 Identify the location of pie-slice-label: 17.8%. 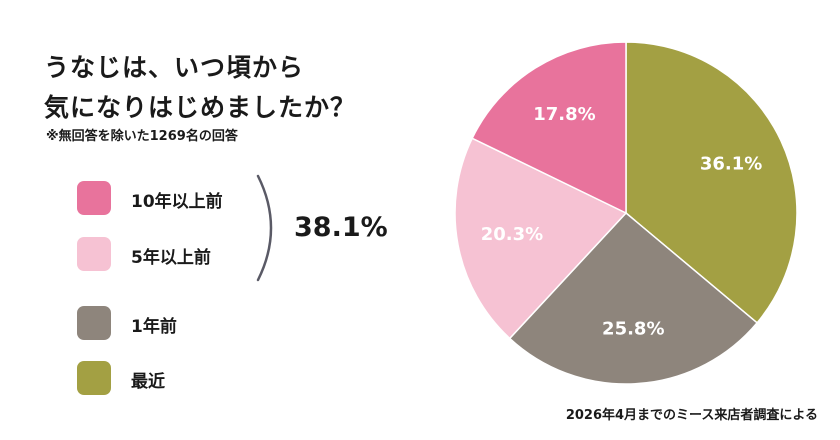
(564, 114).